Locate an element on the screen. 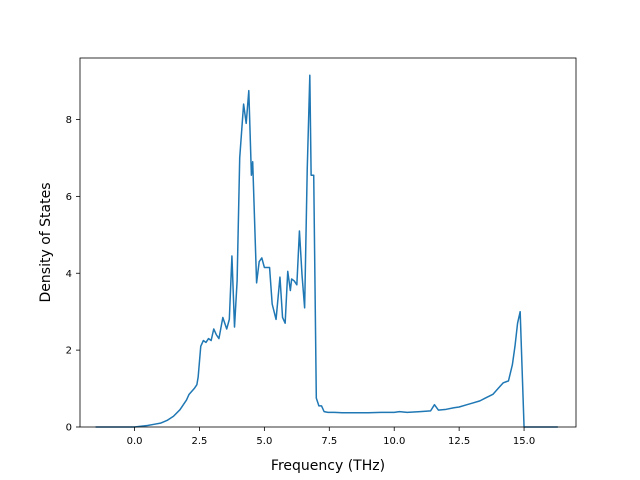  x-tick-label: 15.0 is located at coordinates (524, 441).